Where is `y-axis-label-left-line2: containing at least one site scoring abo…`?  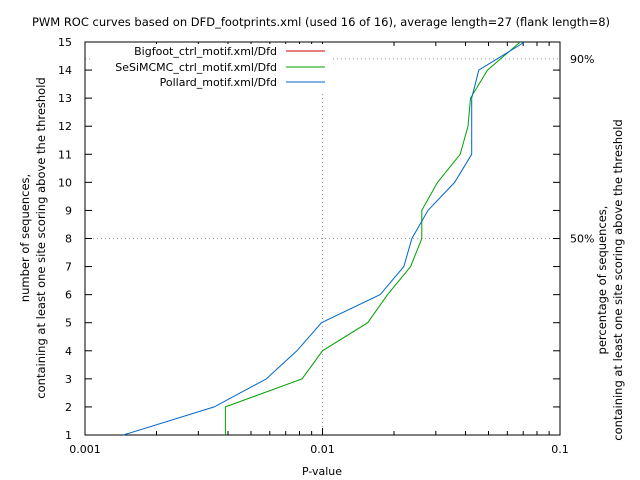 y-axis-label-left-line2: containing at least one site scoring abo… is located at coordinates (41, 237).